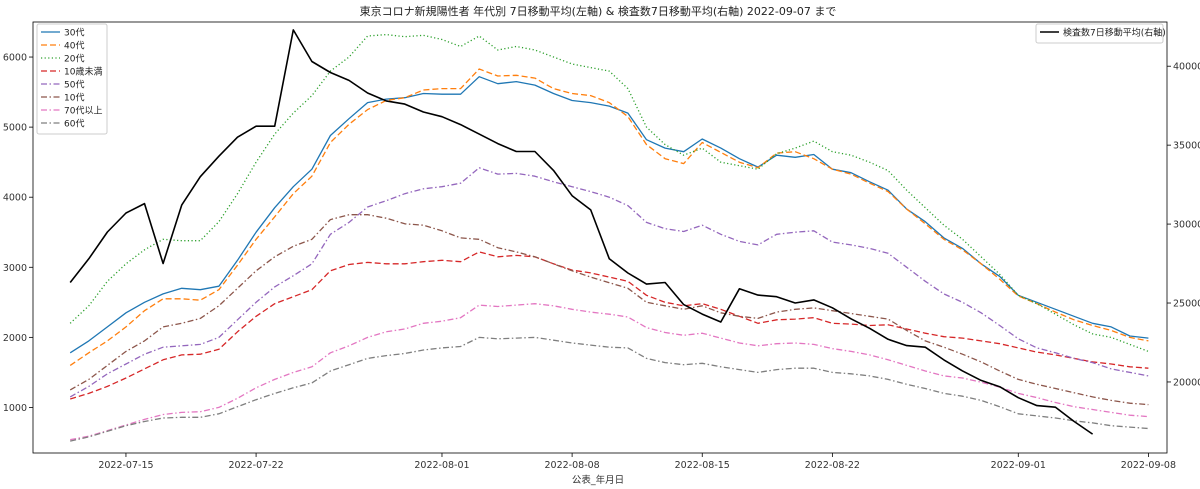  I want to click on x-tick-label: 2022-09-08, so click(1148, 465).